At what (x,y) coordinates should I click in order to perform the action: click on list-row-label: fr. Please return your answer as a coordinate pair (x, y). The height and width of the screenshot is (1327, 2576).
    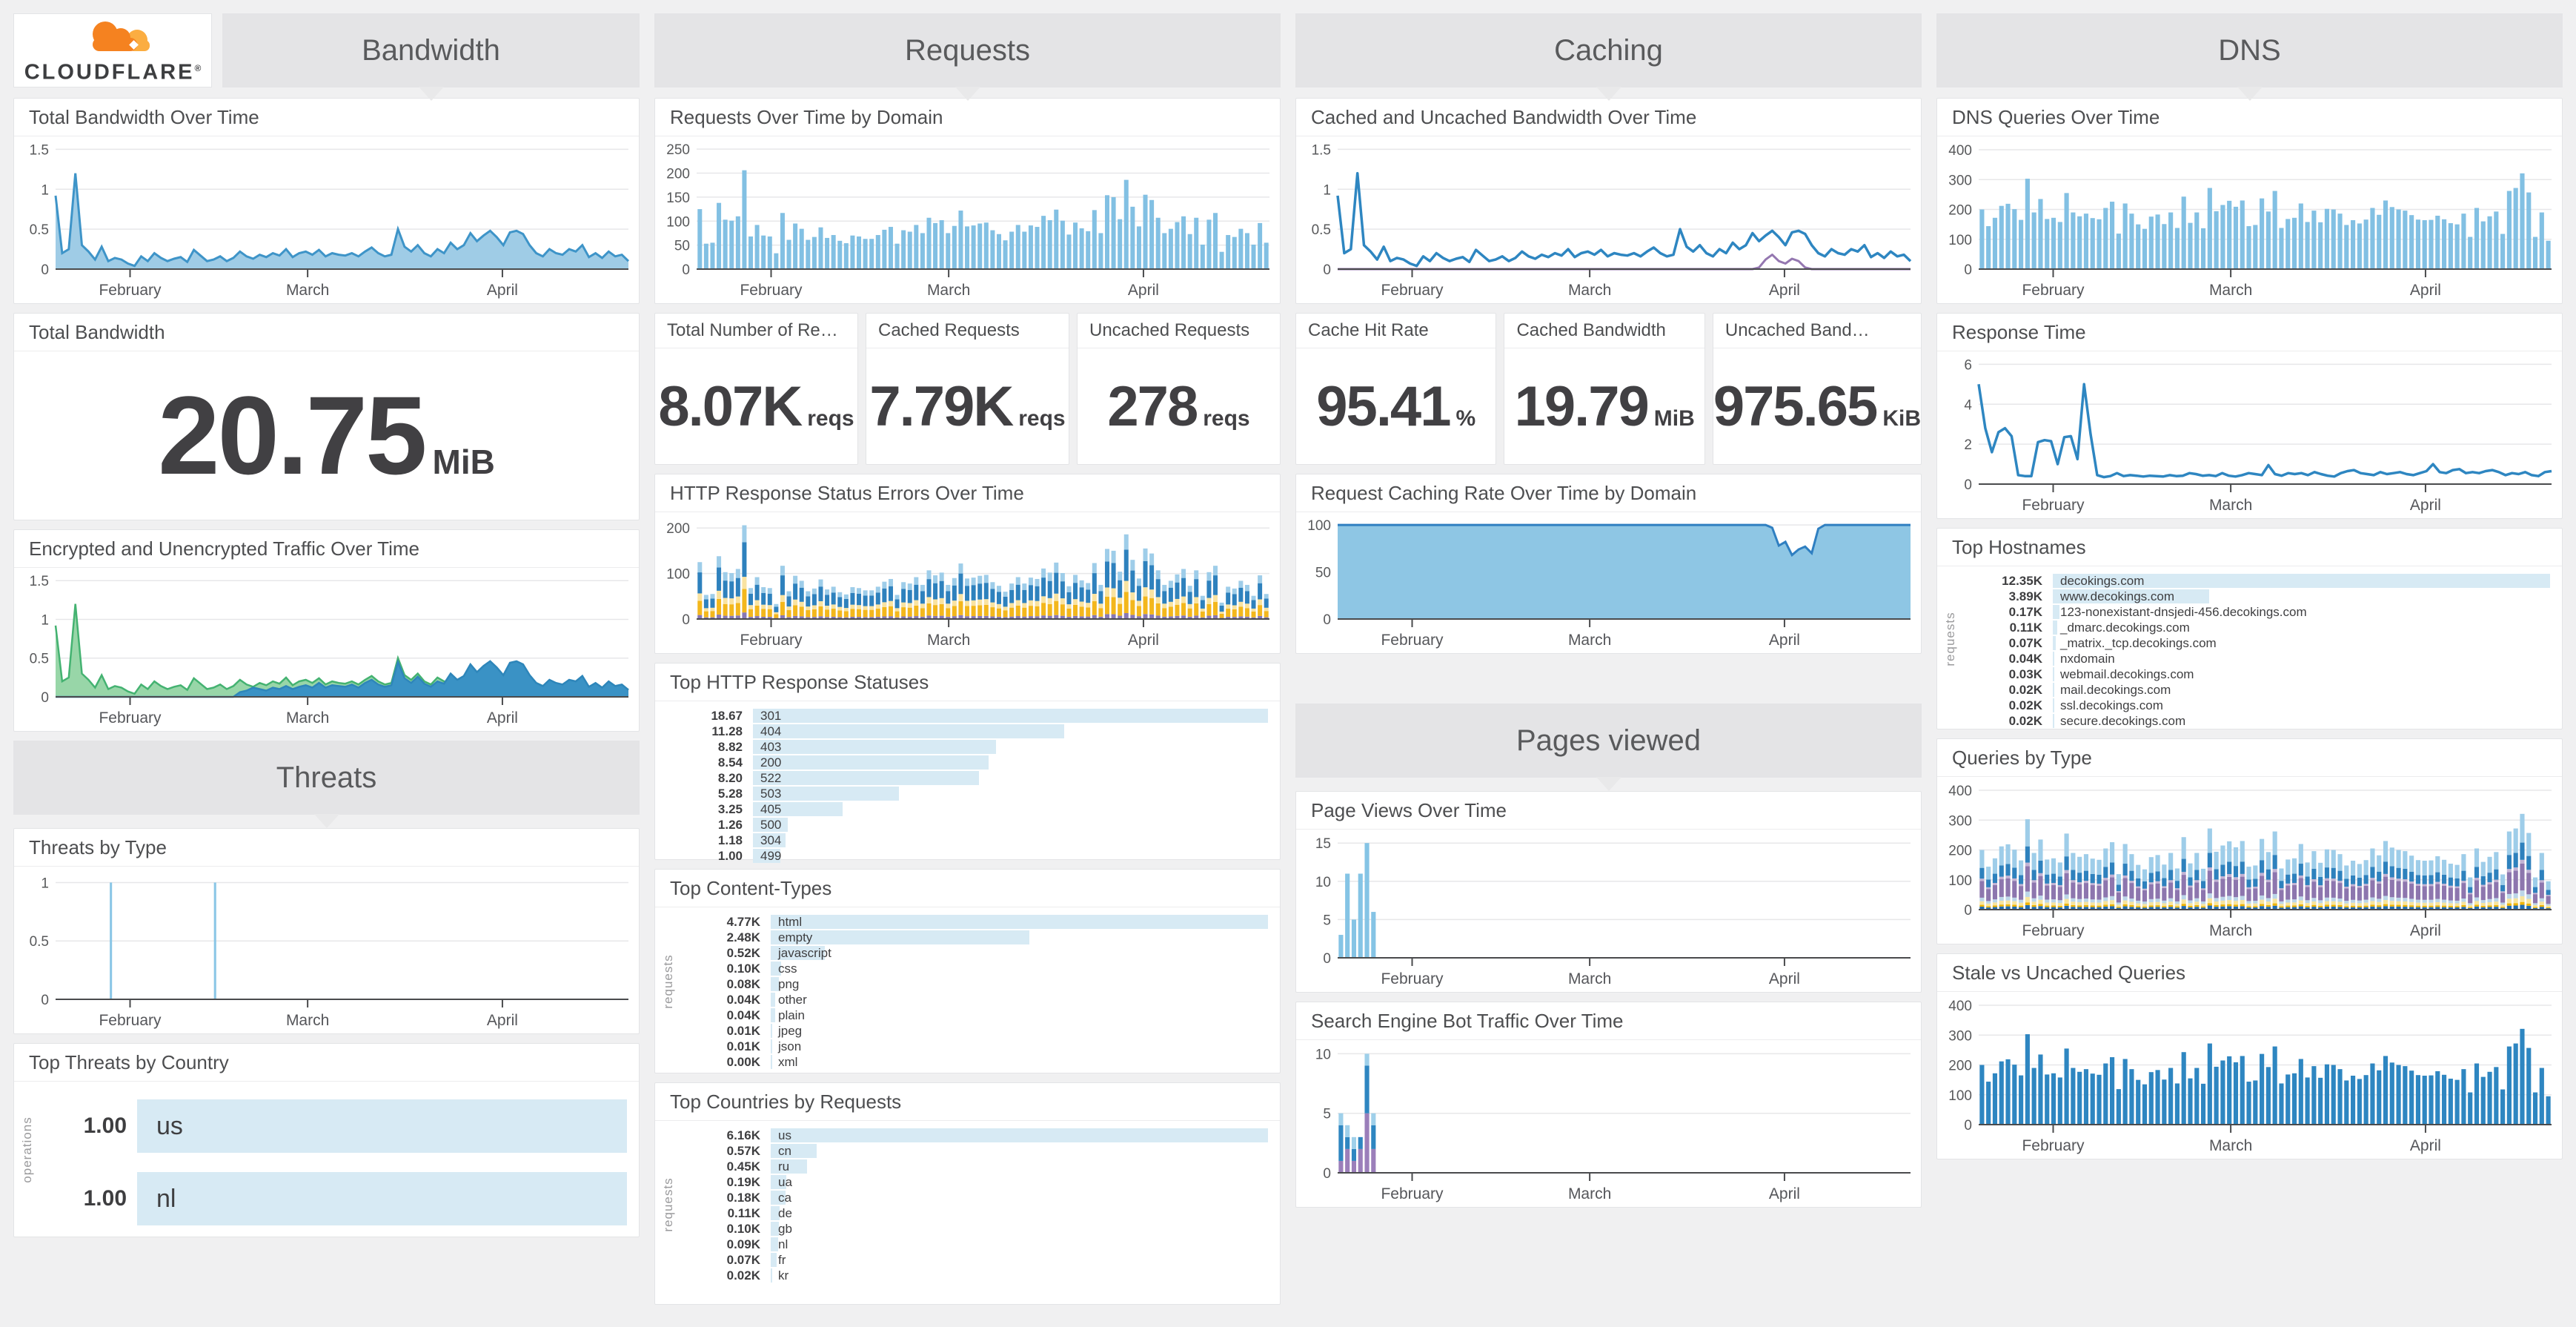
    Looking at the image, I should click on (782, 1260).